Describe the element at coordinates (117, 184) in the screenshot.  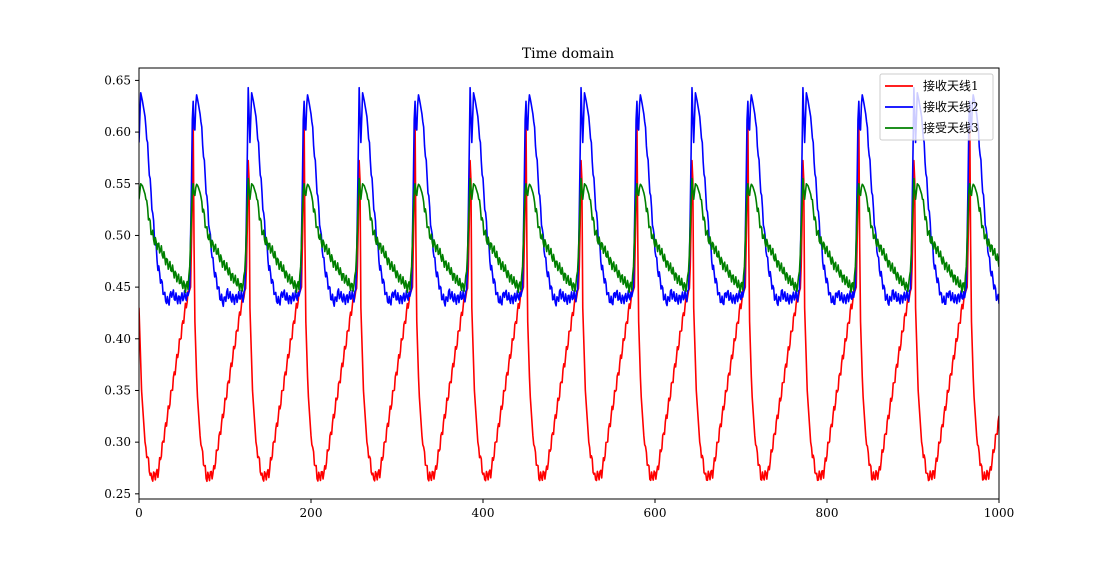
I see `y-tick-label: 0.55` at that location.